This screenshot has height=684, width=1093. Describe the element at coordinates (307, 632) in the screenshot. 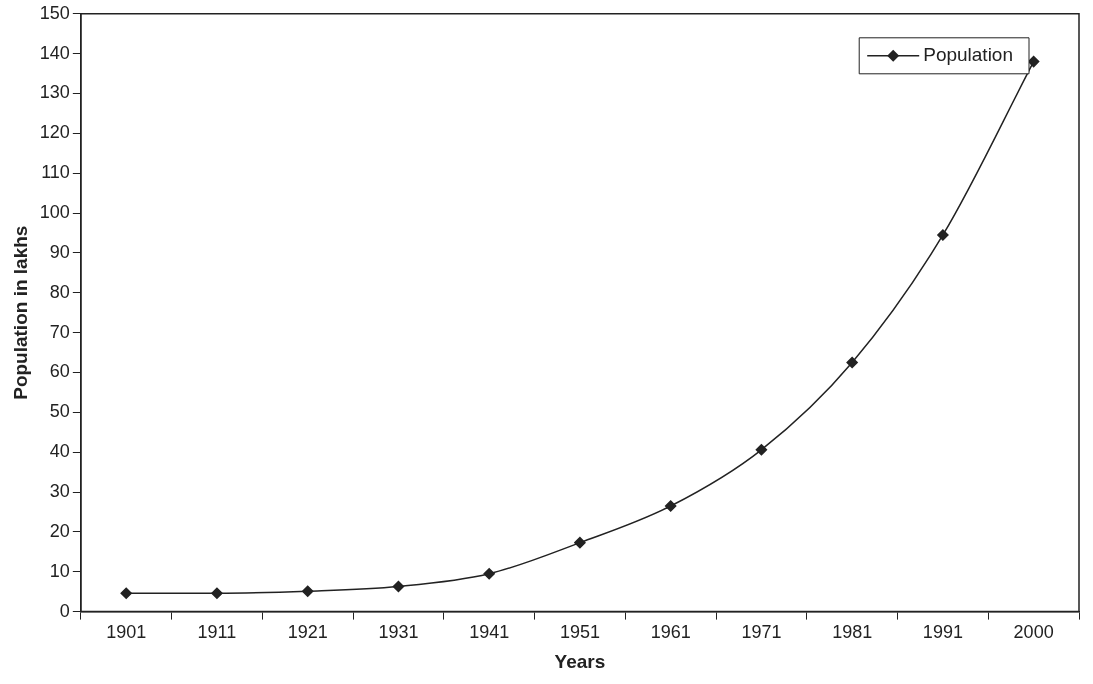

I see `x-tick-label: 1921` at that location.